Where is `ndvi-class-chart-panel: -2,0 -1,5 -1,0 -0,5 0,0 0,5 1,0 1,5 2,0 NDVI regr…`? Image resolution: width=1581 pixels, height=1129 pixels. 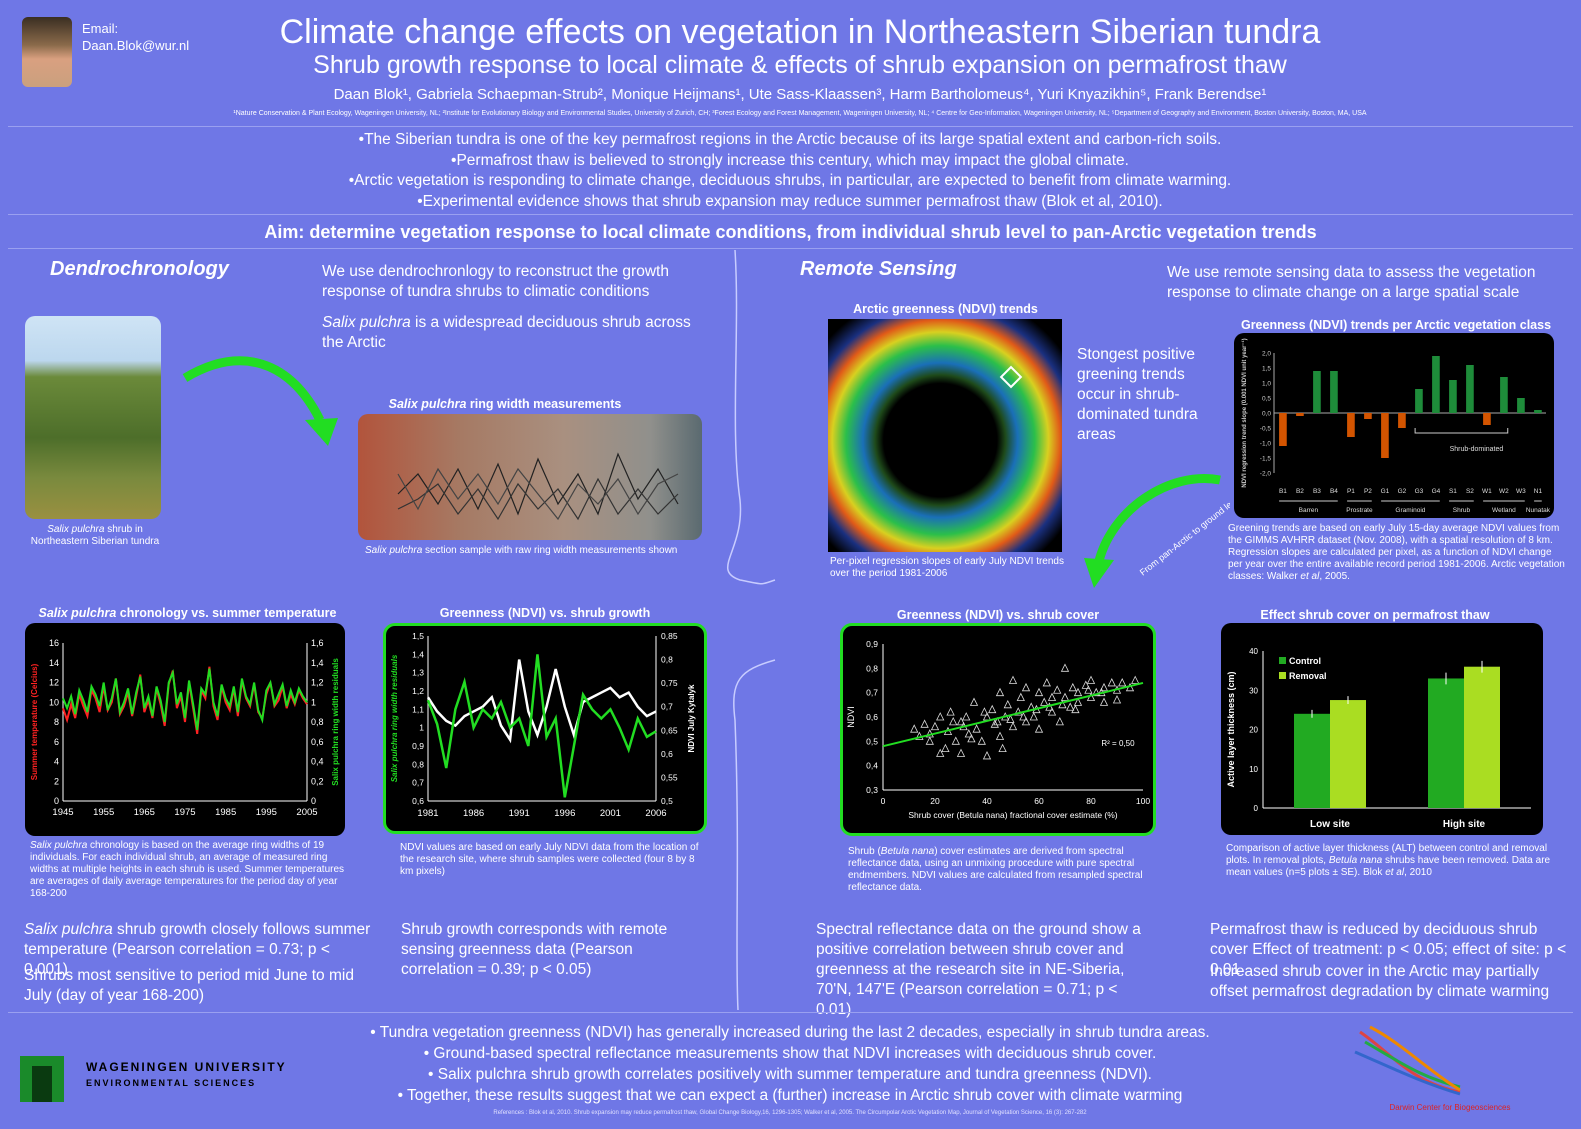 ndvi-class-chart-panel: -2,0 -1,5 -1,0 -0,5 0,0 0,5 1,0 1,5 2,0 NDVI regr… is located at coordinates (1394, 425).